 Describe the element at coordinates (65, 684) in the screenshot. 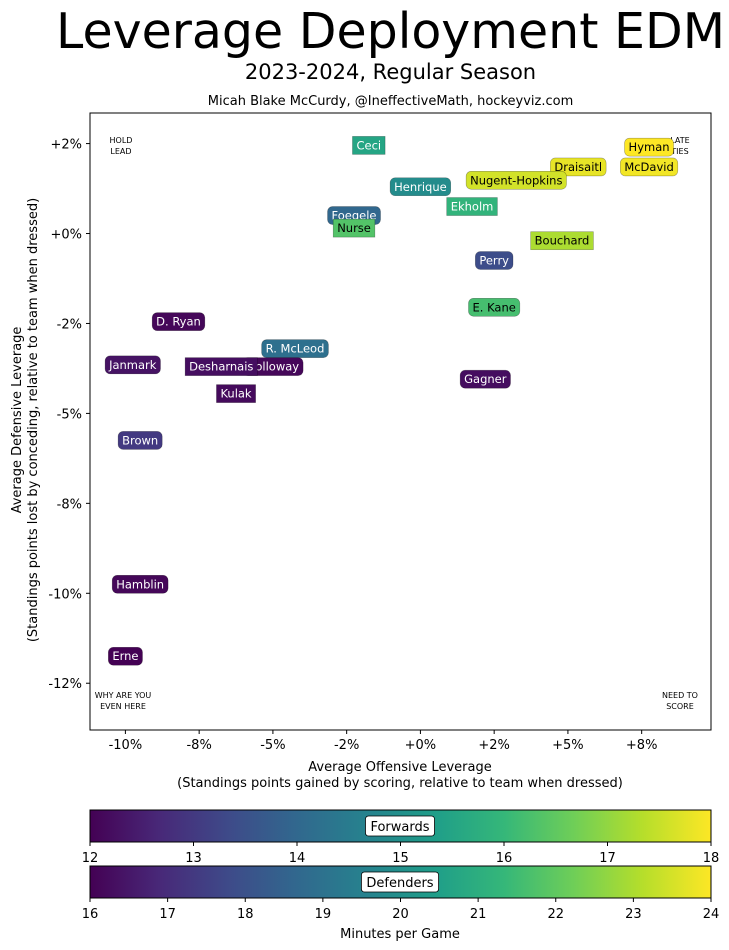

I see `y-tick-label: -12%` at that location.